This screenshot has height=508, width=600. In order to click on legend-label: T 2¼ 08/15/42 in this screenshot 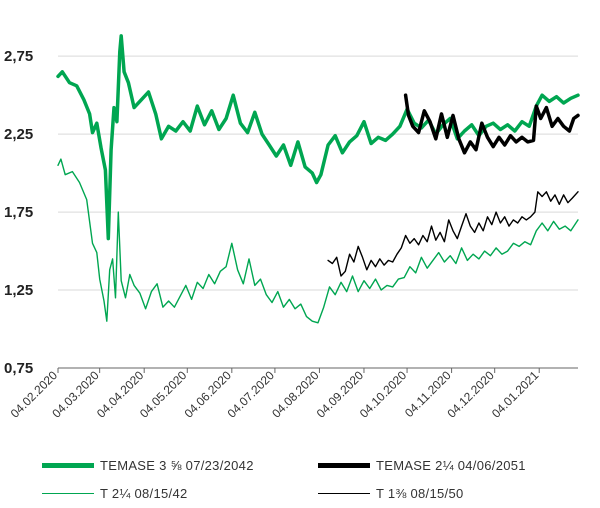, I will do `click(144, 493)`.